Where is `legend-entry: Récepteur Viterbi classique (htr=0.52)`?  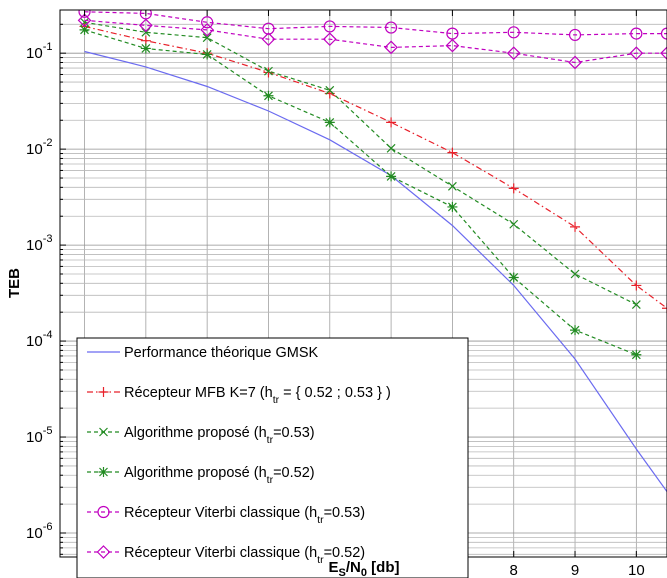 legend-entry: Récepteur Viterbi classique (htr=0.52) is located at coordinates (244, 555).